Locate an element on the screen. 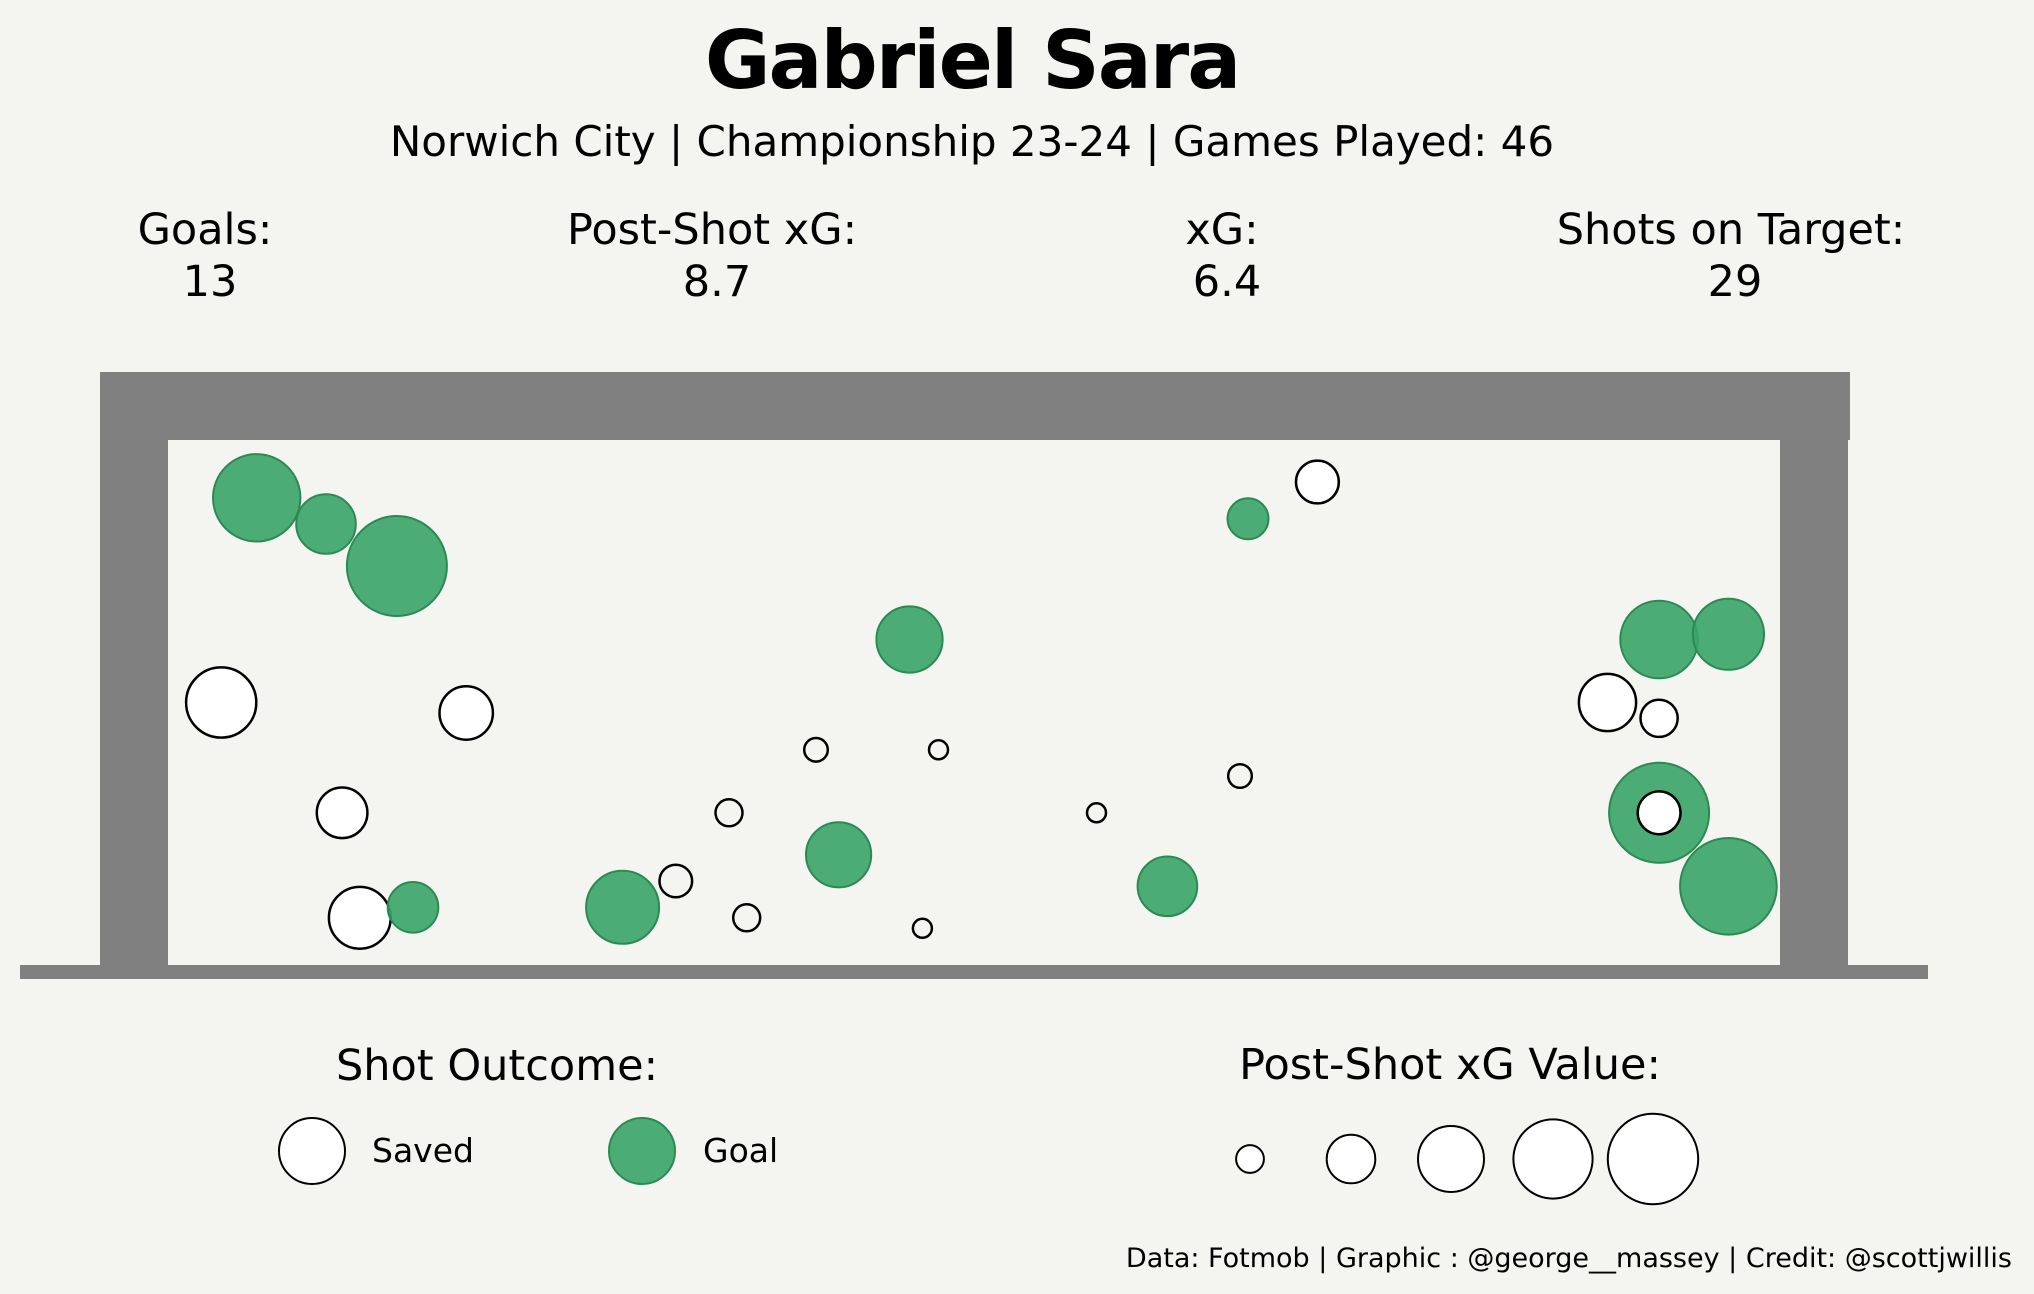 The image size is (2034, 1294). stat-label-sot: Shots on Target: is located at coordinates (1731, 230).